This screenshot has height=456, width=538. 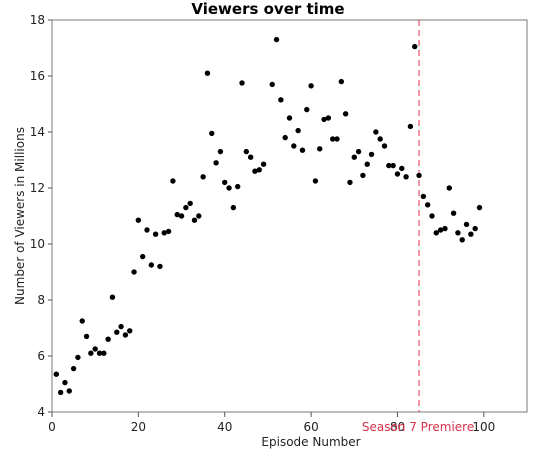 I want to click on chart-title: Viewers over time, so click(x=267, y=9).